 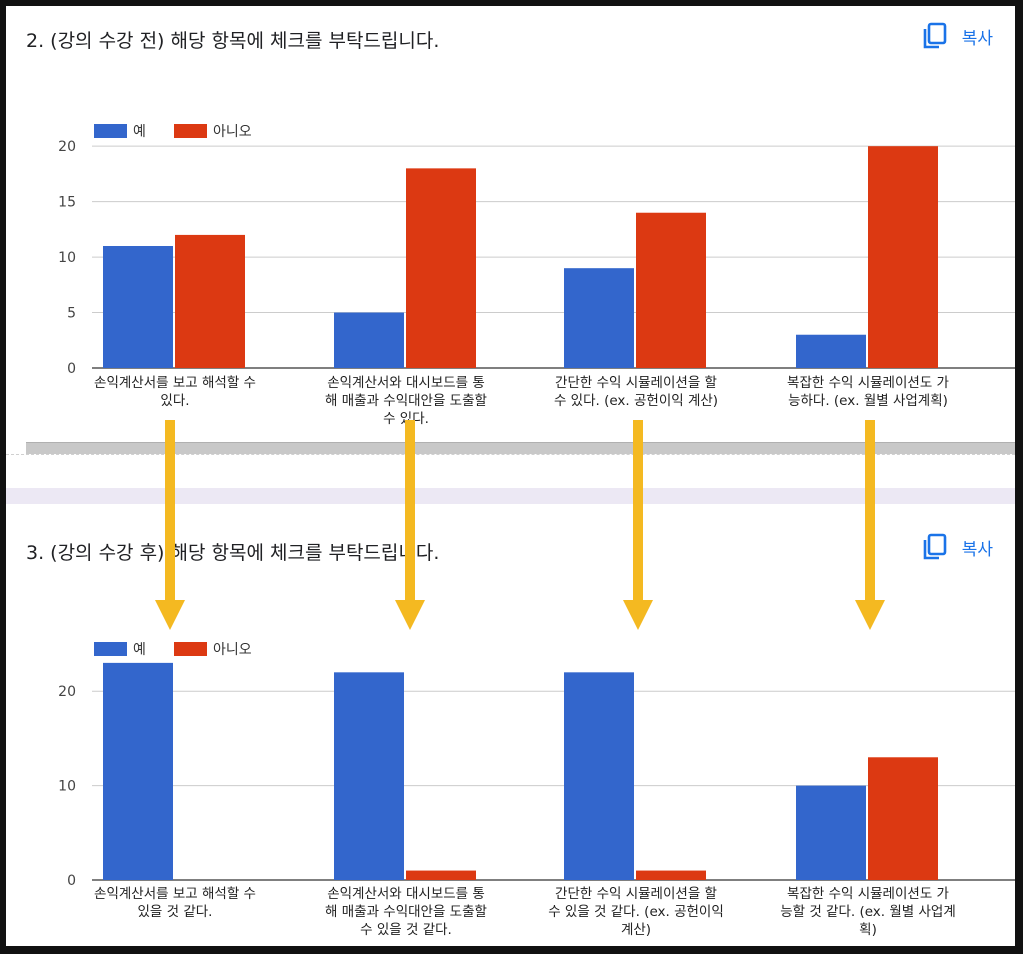 I want to click on copy-button-before: 복사, so click(x=957, y=36).